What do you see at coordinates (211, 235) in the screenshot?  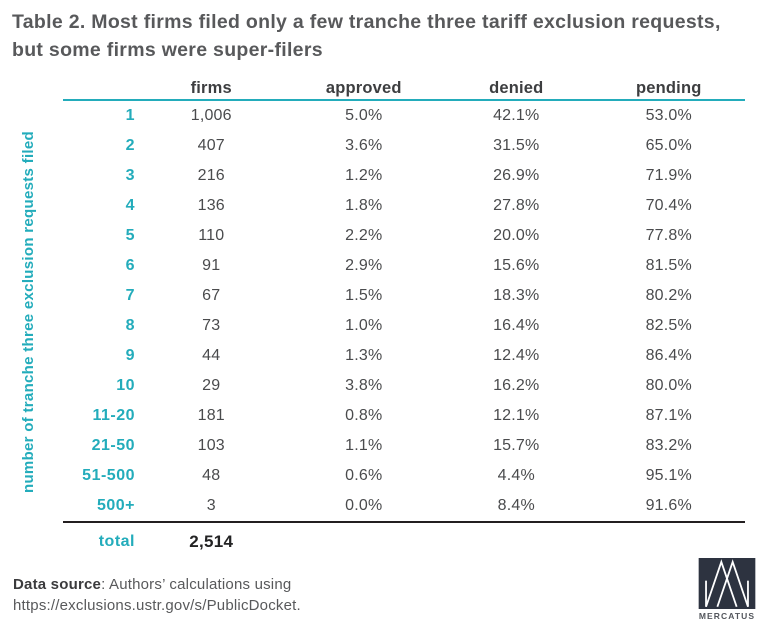 I see `firms-cell: 110` at bounding box center [211, 235].